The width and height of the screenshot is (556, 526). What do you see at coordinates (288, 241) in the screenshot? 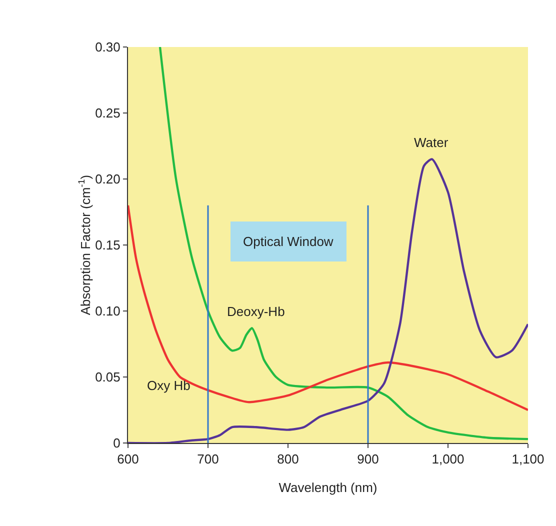
I see `annotation: Optical Window` at bounding box center [288, 241].